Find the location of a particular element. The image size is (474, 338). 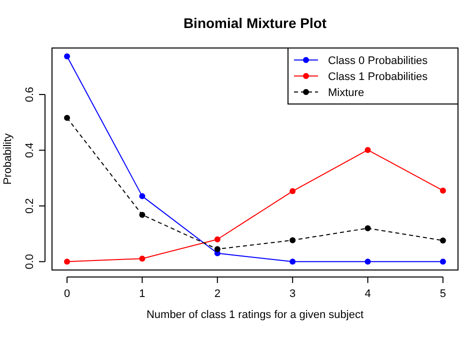

x-tick-label: 2 is located at coordinates (217, 294).